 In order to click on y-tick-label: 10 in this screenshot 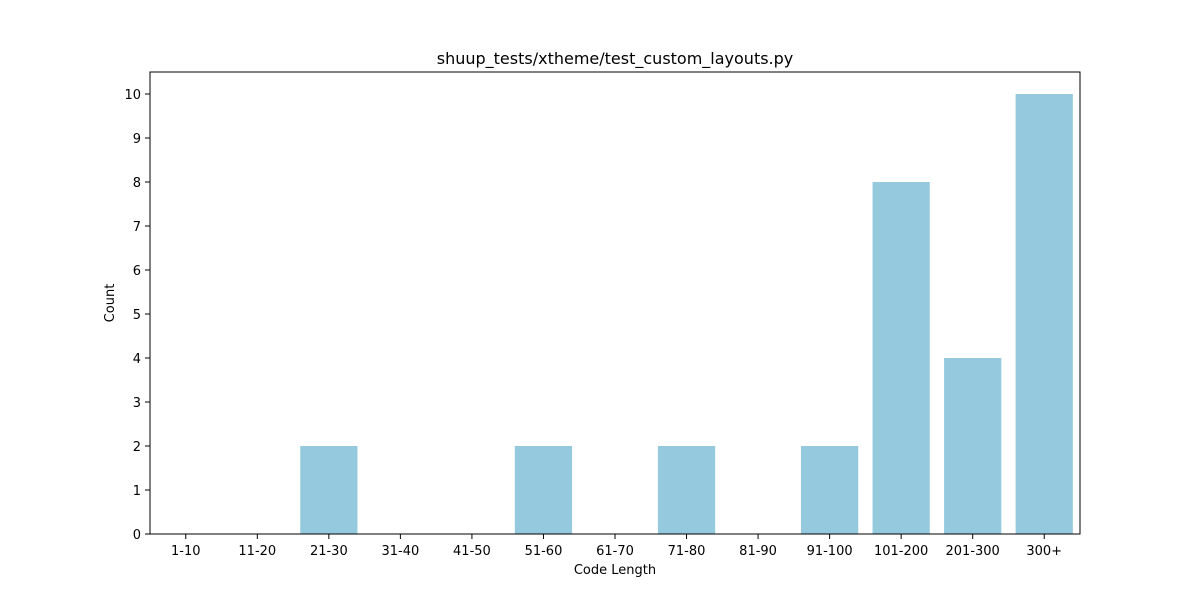, I will do `click(132, 95)`.